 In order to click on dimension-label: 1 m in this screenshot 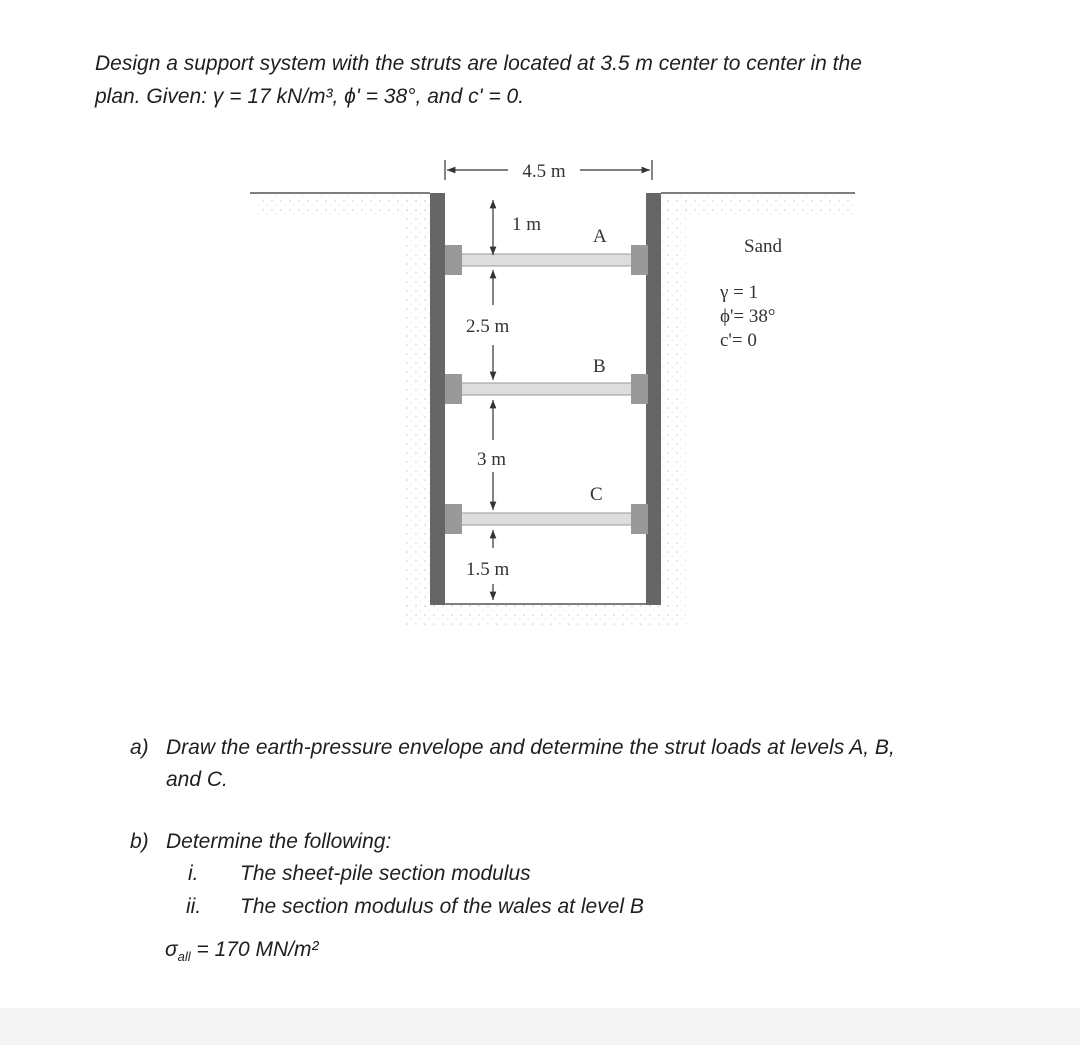, I will do `click(526, 224)`.